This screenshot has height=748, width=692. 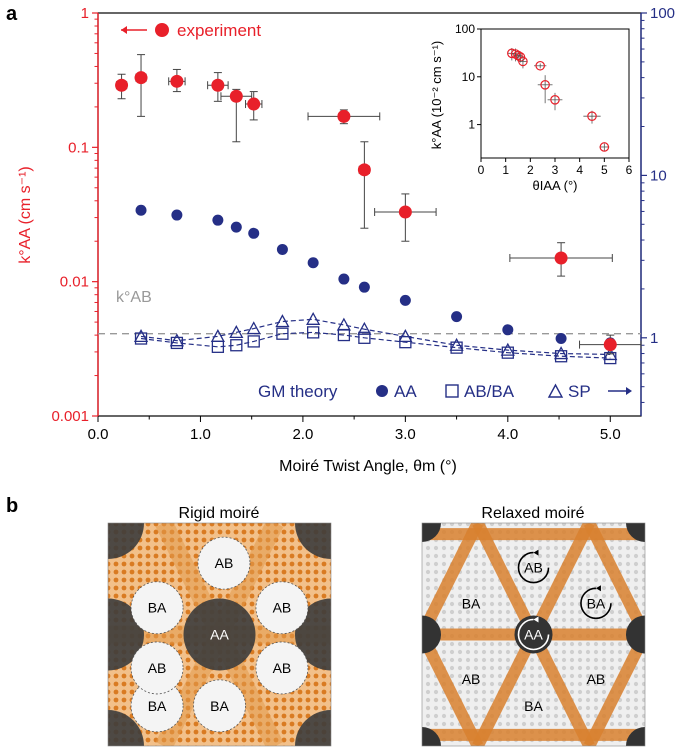 I want to click on legend-arrowhead-icon, so click(x=124, y=30).